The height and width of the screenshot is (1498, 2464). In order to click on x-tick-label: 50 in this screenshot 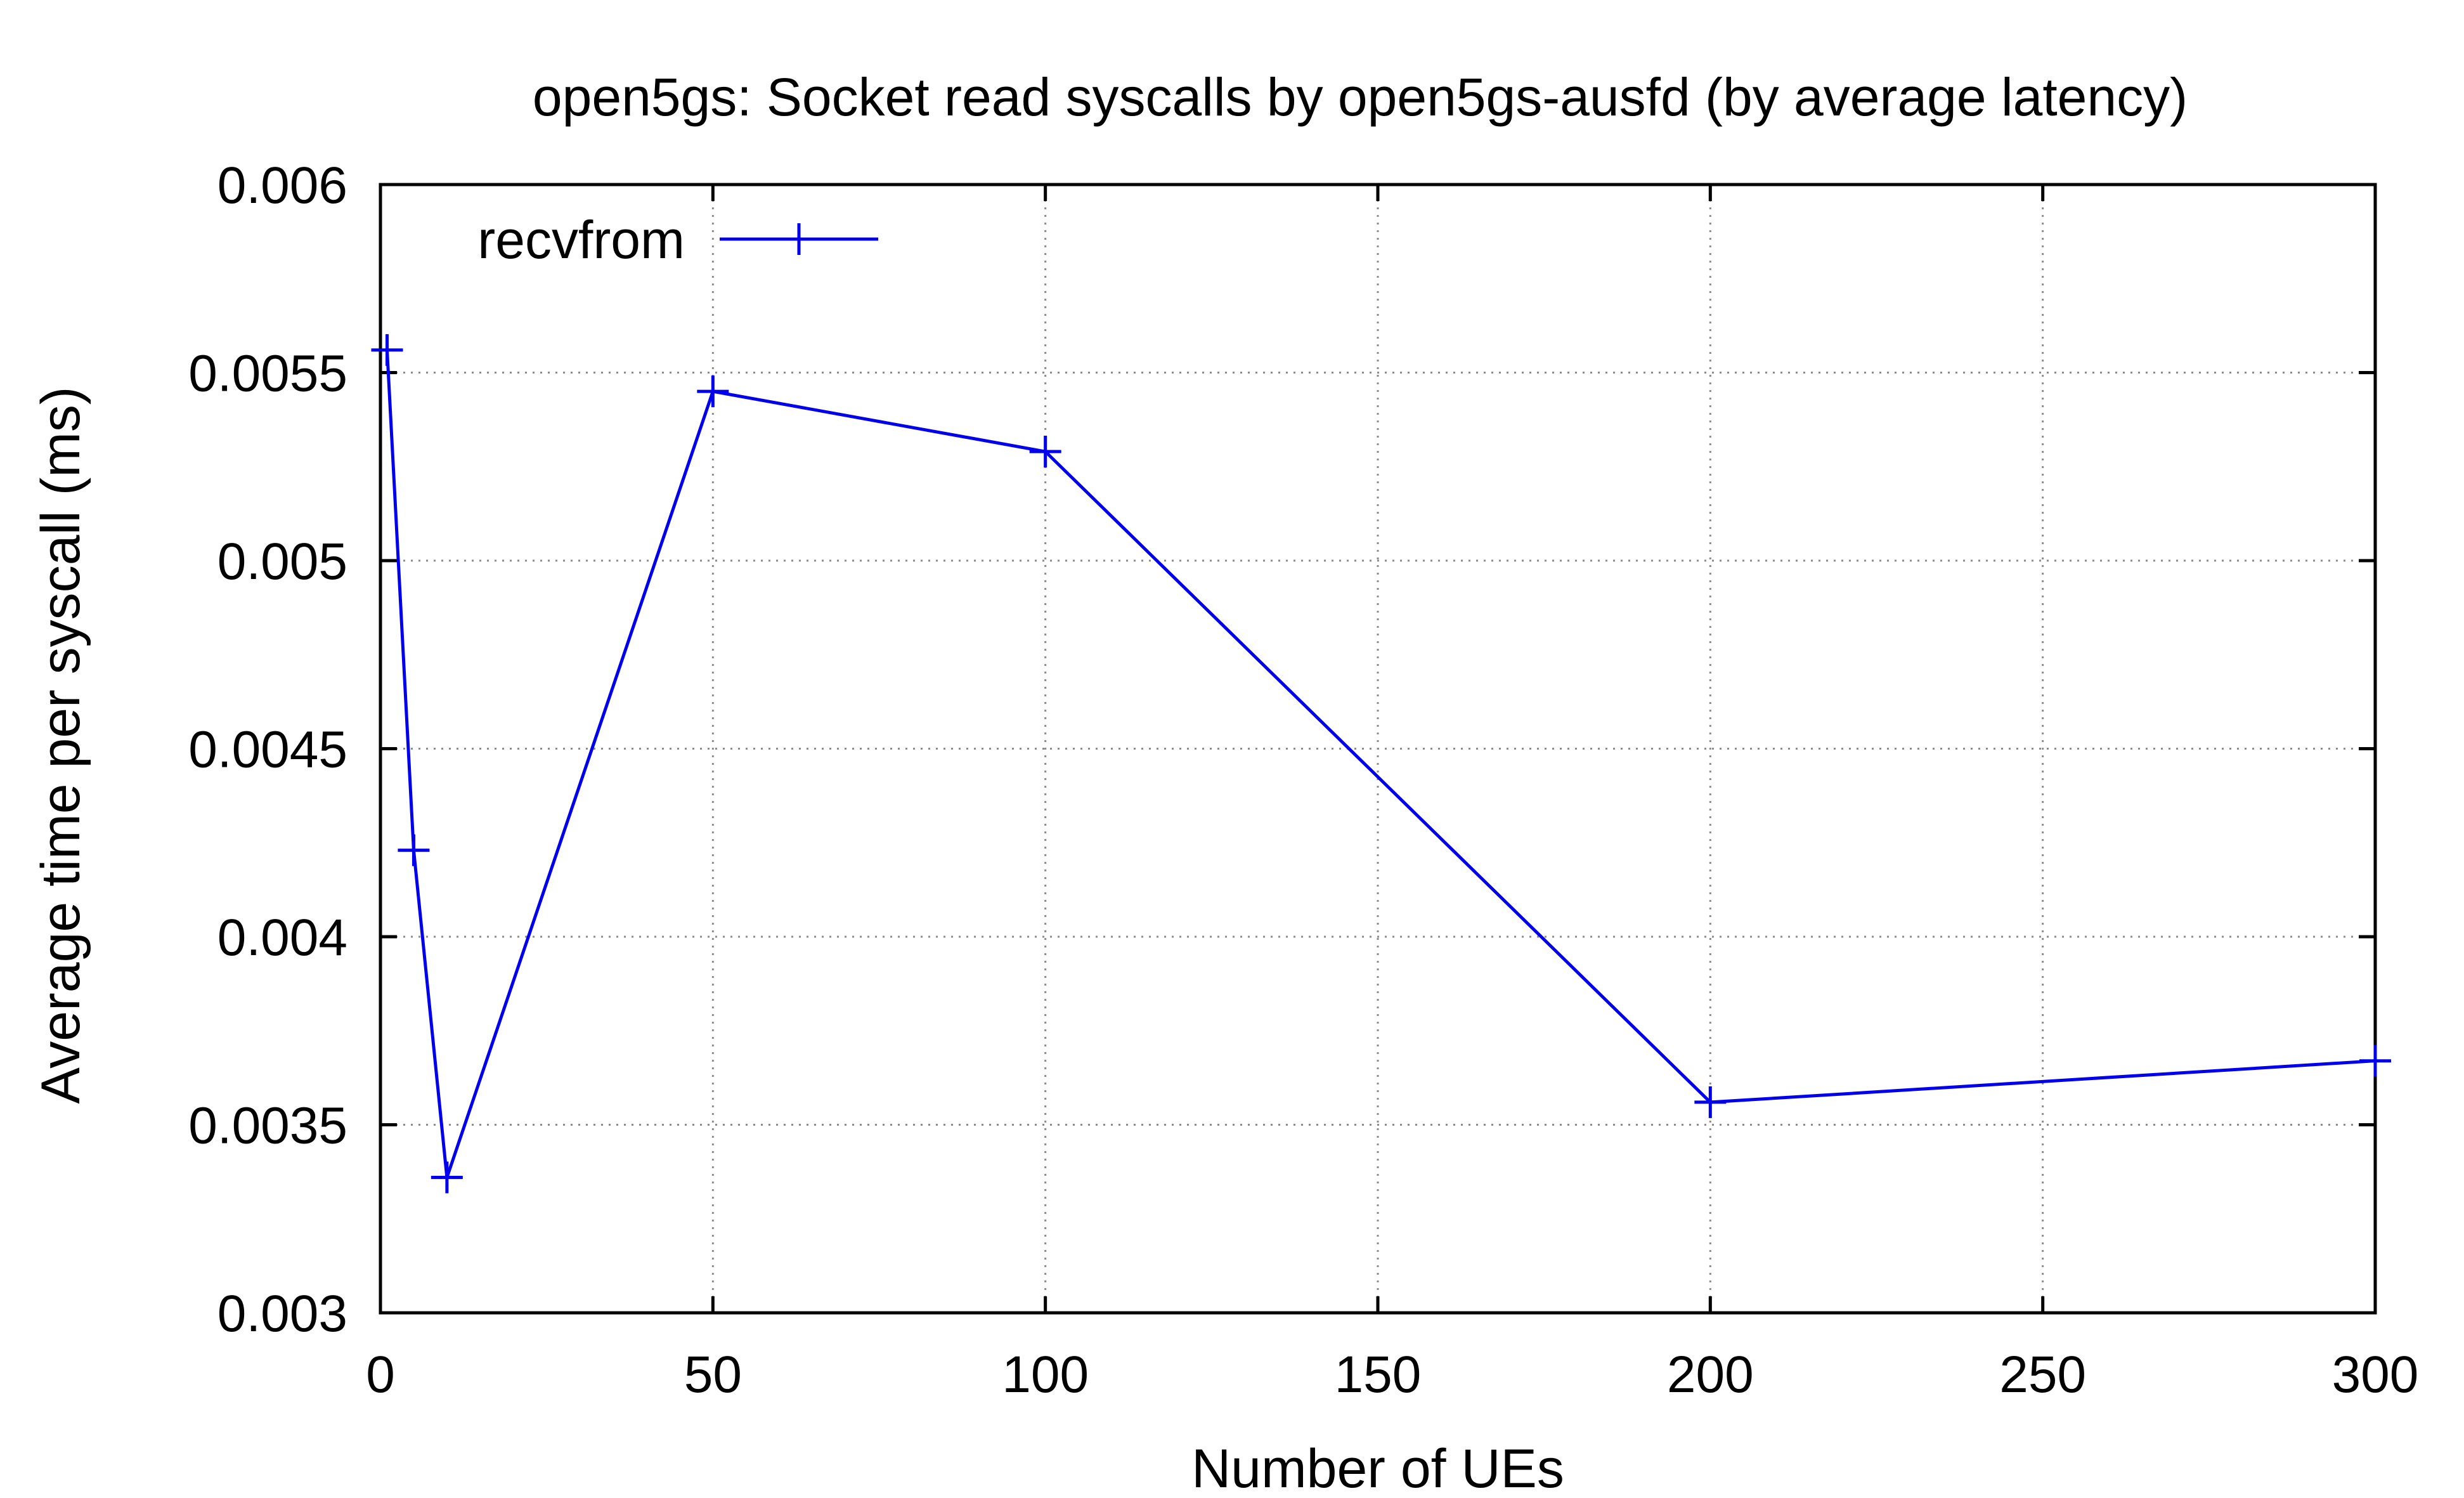, I will do `click(713, 1375)`.